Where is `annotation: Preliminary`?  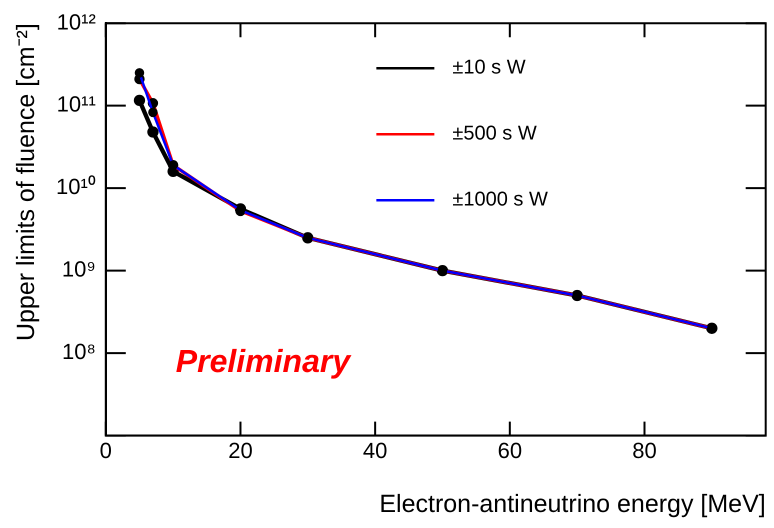 annotation: Preliminary is located at coordinates (264, 361).